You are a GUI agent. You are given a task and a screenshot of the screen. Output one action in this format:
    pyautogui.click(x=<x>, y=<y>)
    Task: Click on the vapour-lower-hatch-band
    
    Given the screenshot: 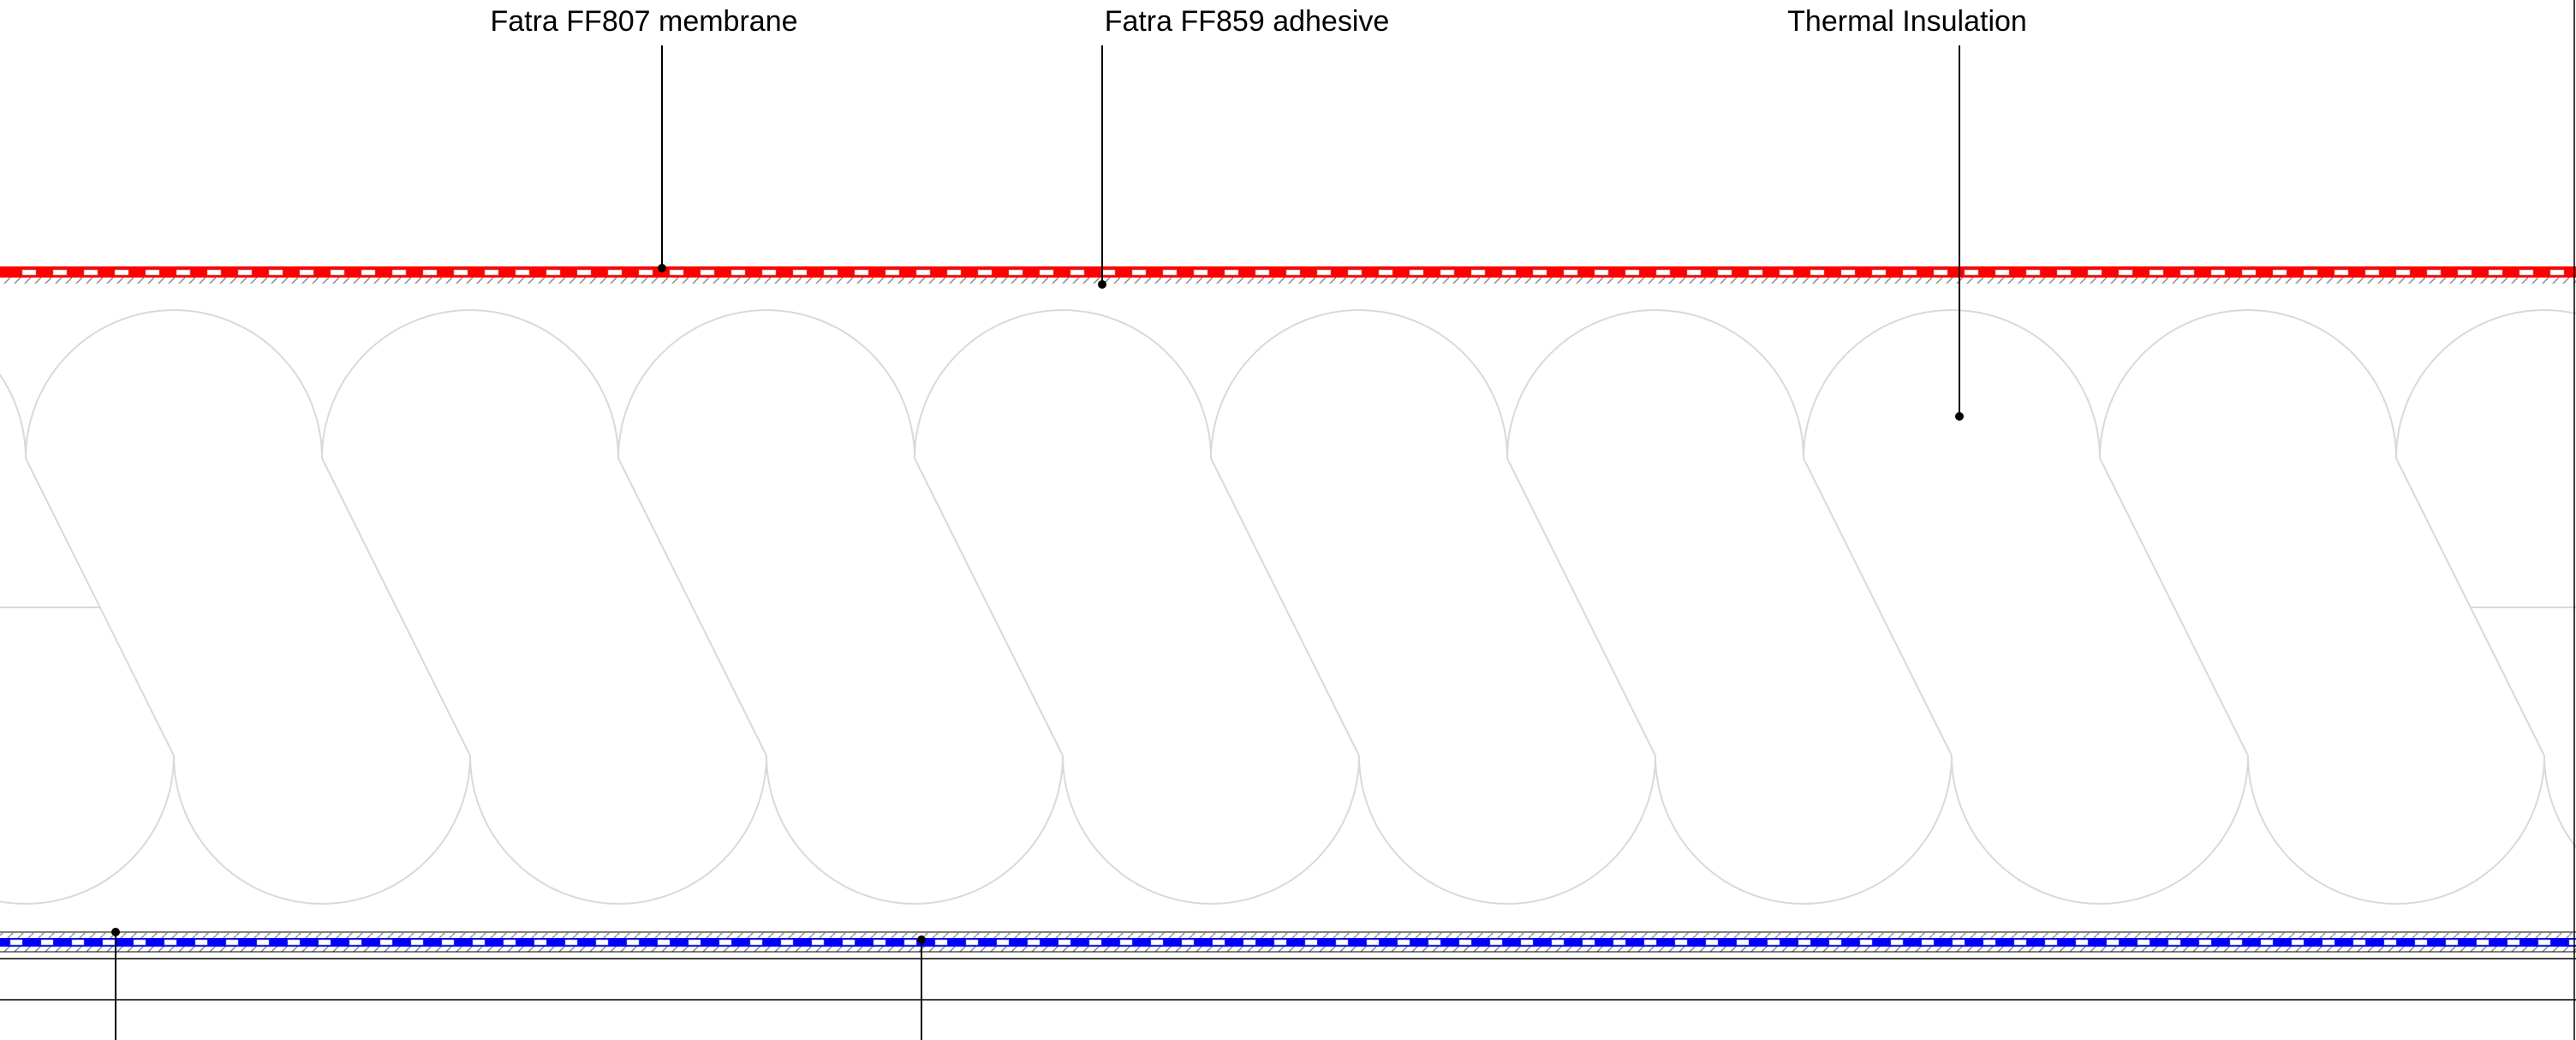 What is the action you would take?
    pyautogui.click(x=1288, y=949)
    